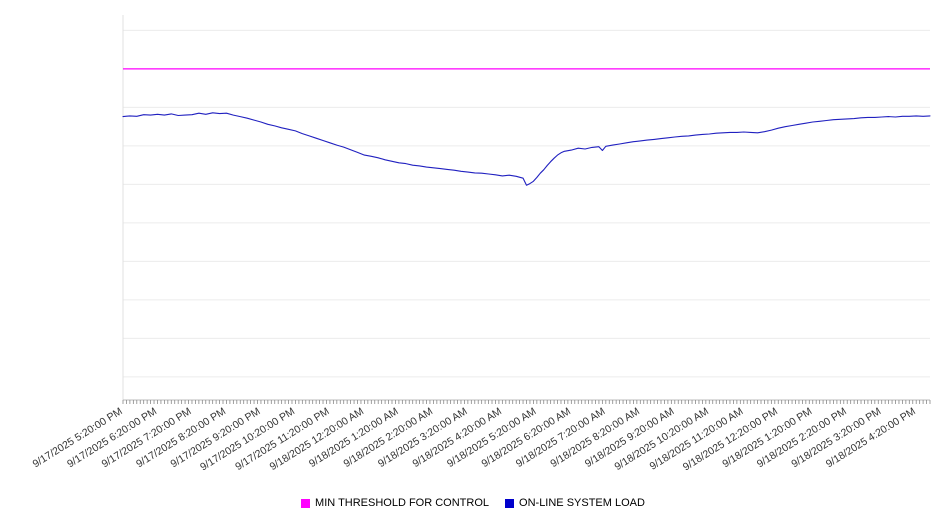 The image size is (946, 526). I want to click on legend-item-online-system-load: ON-LINE SYSTEM LOAD, so click(575, 503).